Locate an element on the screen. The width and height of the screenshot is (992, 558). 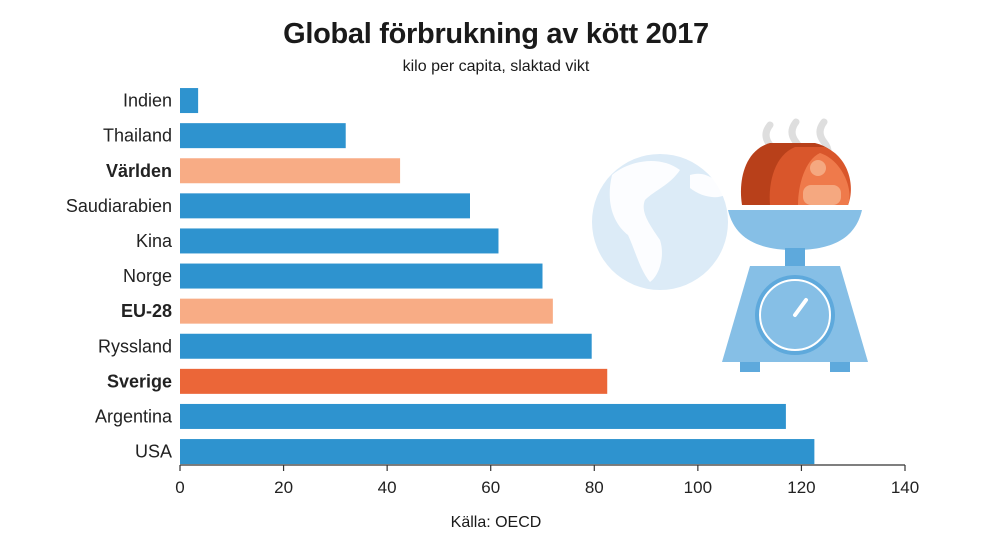
source-note: Källa: OECD is located at coordinates (496, 522).